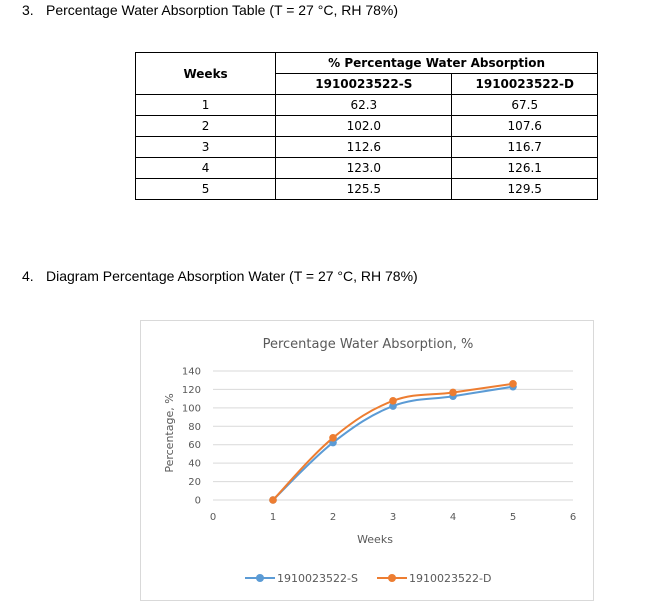 This screenshot has width=661, height=613. I want to click on y-tick-label: 20, so click(194, 482).